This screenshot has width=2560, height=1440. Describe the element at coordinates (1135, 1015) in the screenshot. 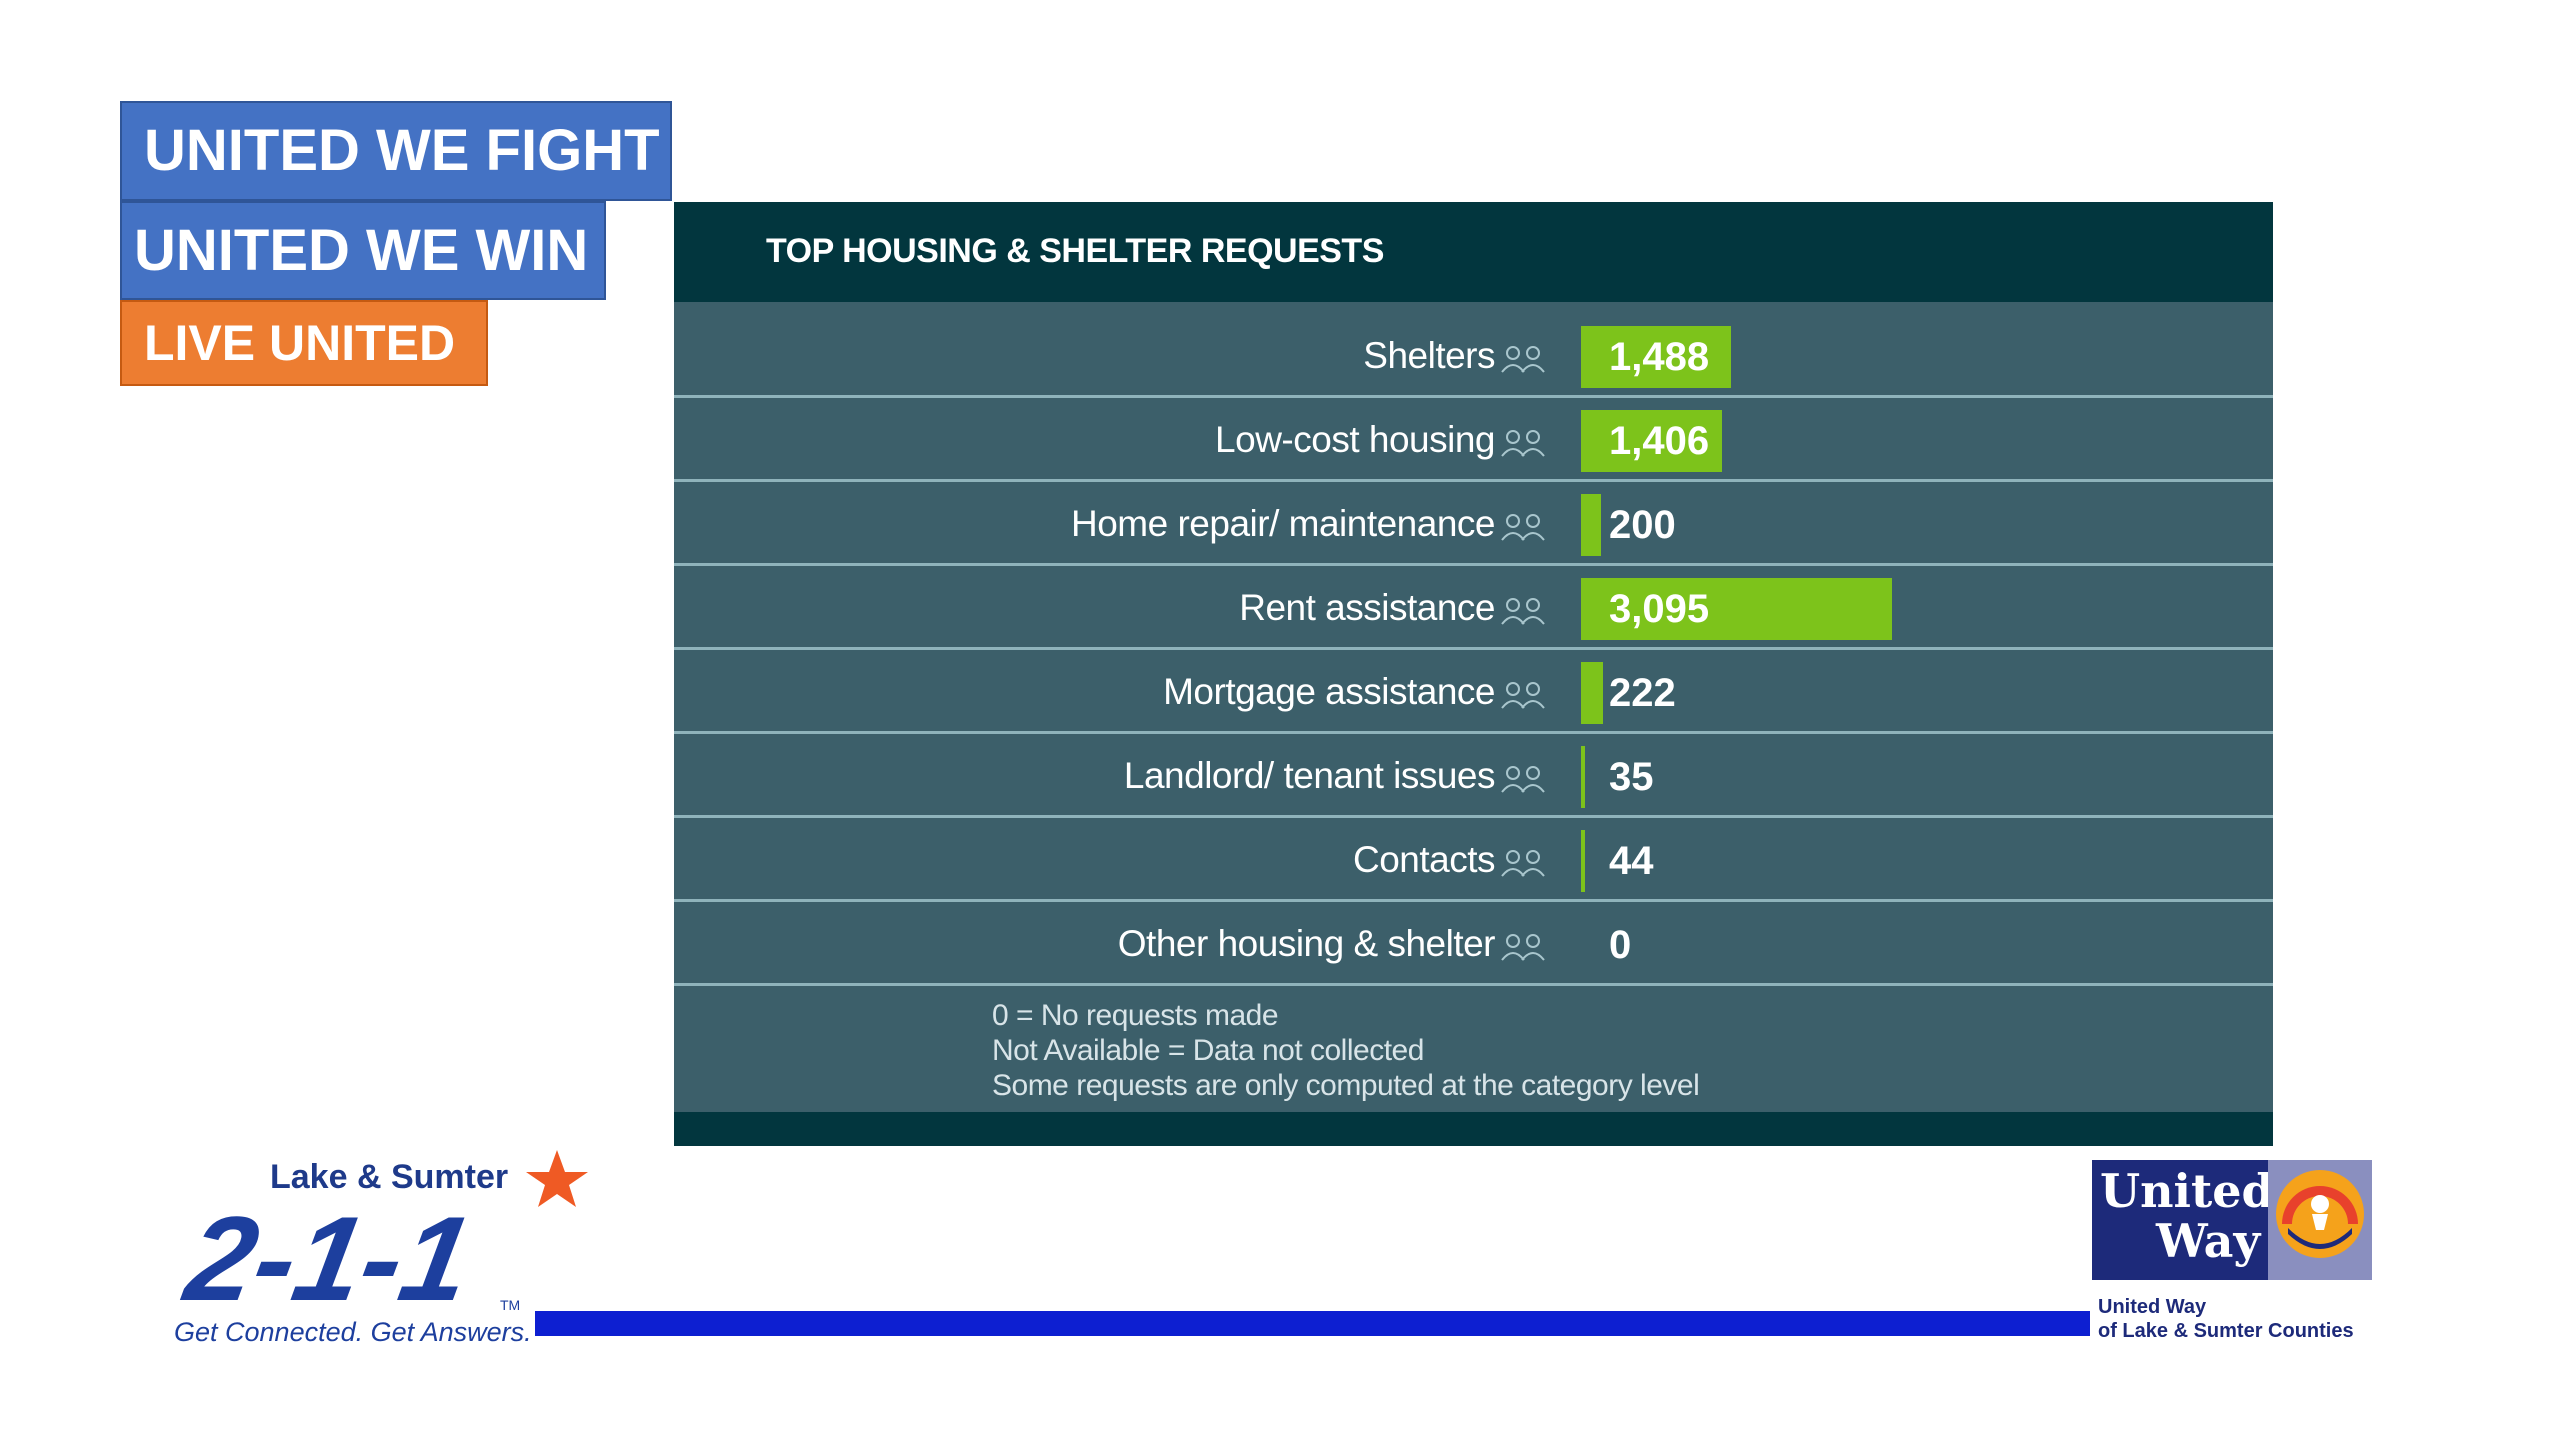

I see `note-line: 0 = No requests made` at that location.